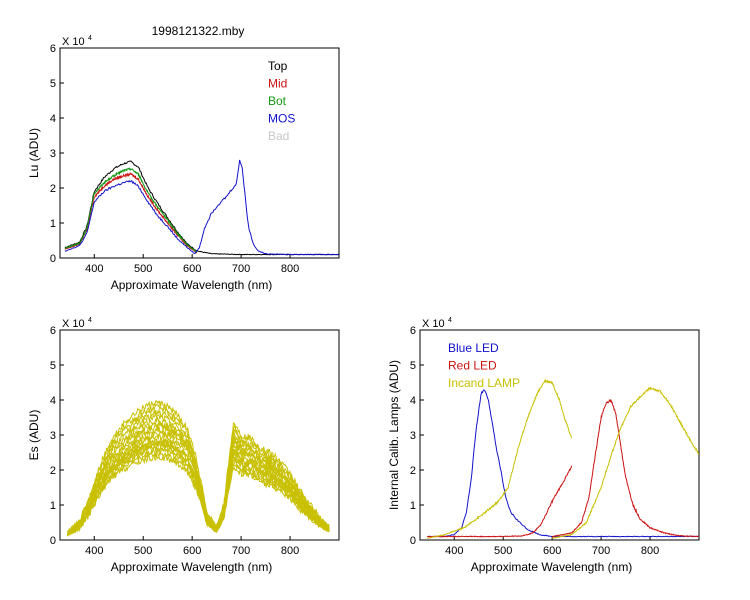  Describe the element at coordinates (394, 435) in the screenshot. I see `y-axis-label: Internal Calib. Lamps (ADU)` at that location.